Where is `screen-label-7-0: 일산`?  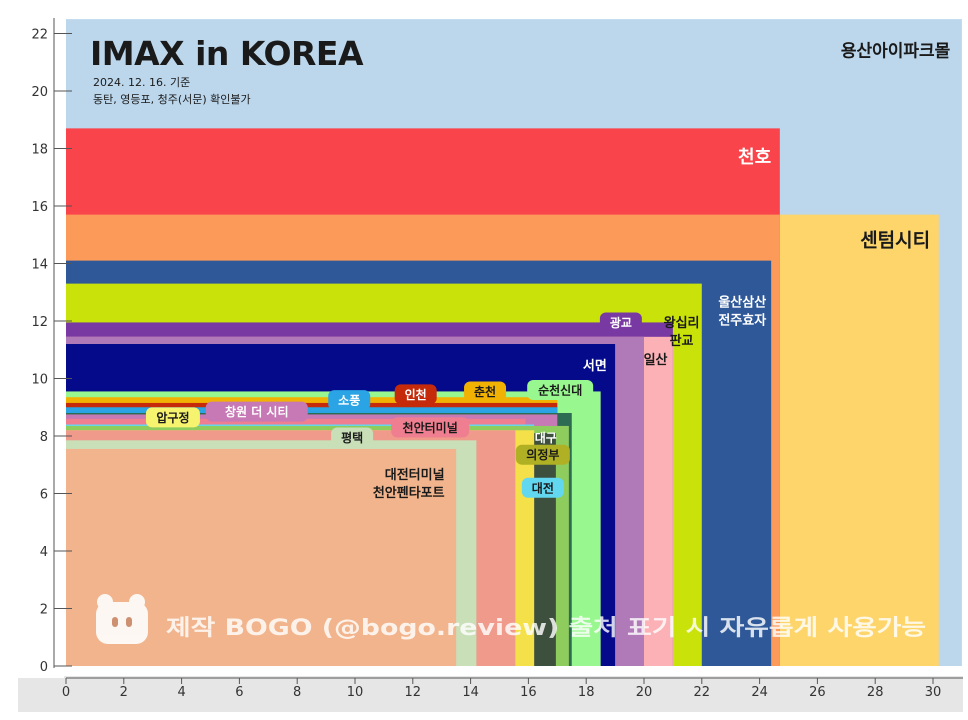 screen-label-7-0: 일산 is located at coordinates (656, 360).